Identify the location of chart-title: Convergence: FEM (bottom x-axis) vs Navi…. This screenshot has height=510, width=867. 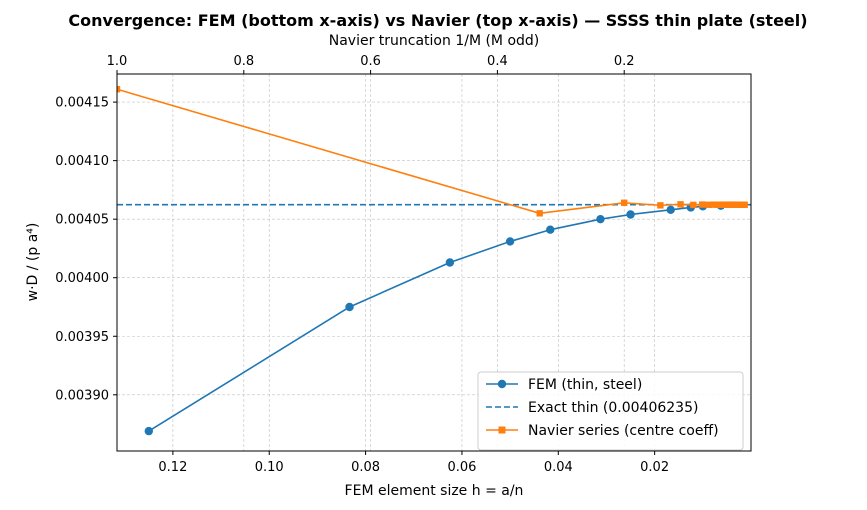
(437, 20).